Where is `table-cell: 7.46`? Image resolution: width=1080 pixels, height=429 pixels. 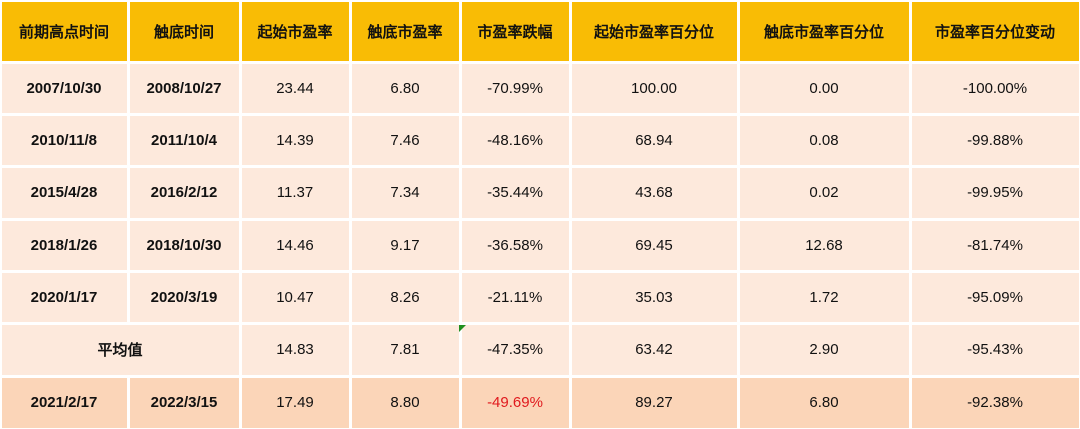
table-cell: 7.46 is located at coordinates (405, 140).